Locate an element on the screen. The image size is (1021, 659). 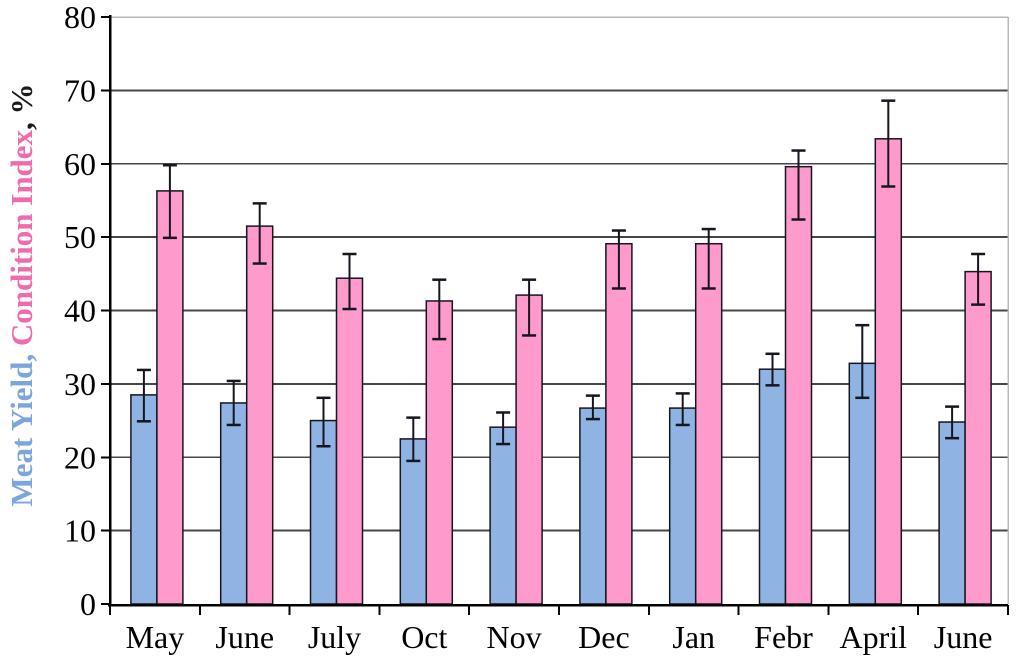
y-tick-label-80: 80 is located at coordinates (80, 17).